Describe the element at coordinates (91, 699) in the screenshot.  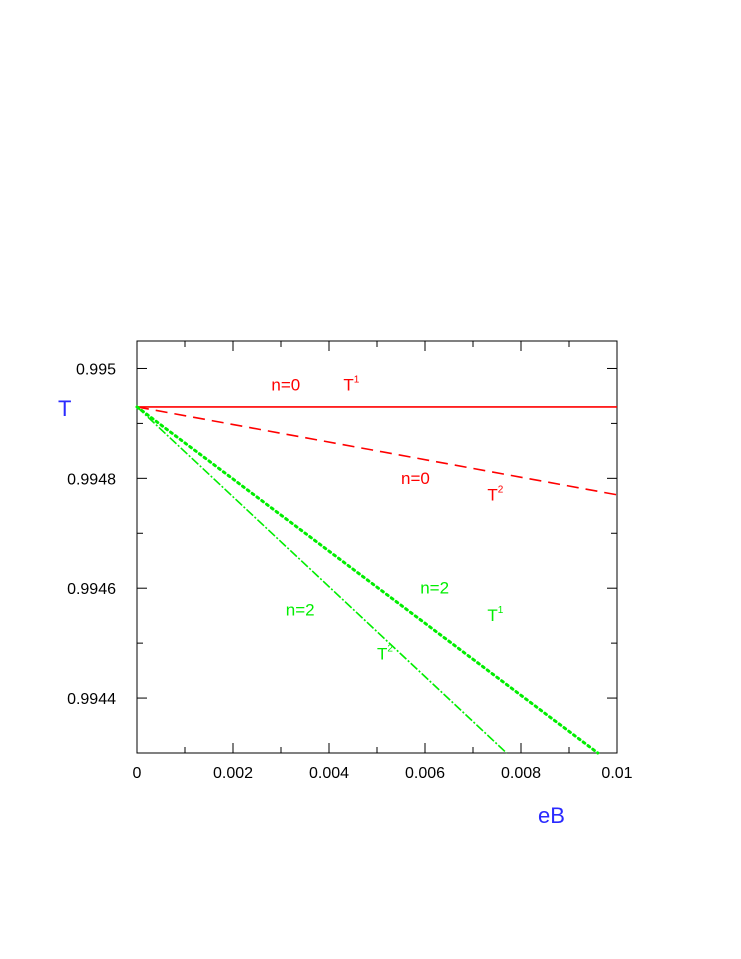
I see `y-tick-label: 0.9944` at that location.